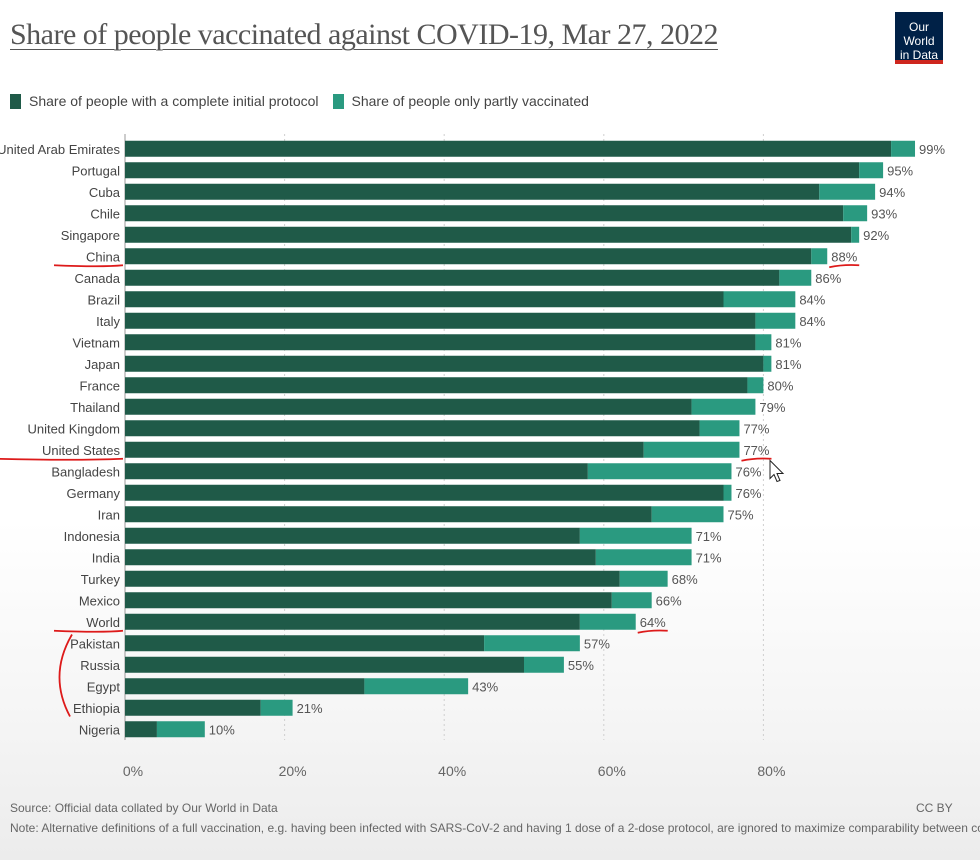 The image size is (980, 860). Describe the element at coordinates (99, 600) in the screenshot. I see `country-label: Mexico` at that location.